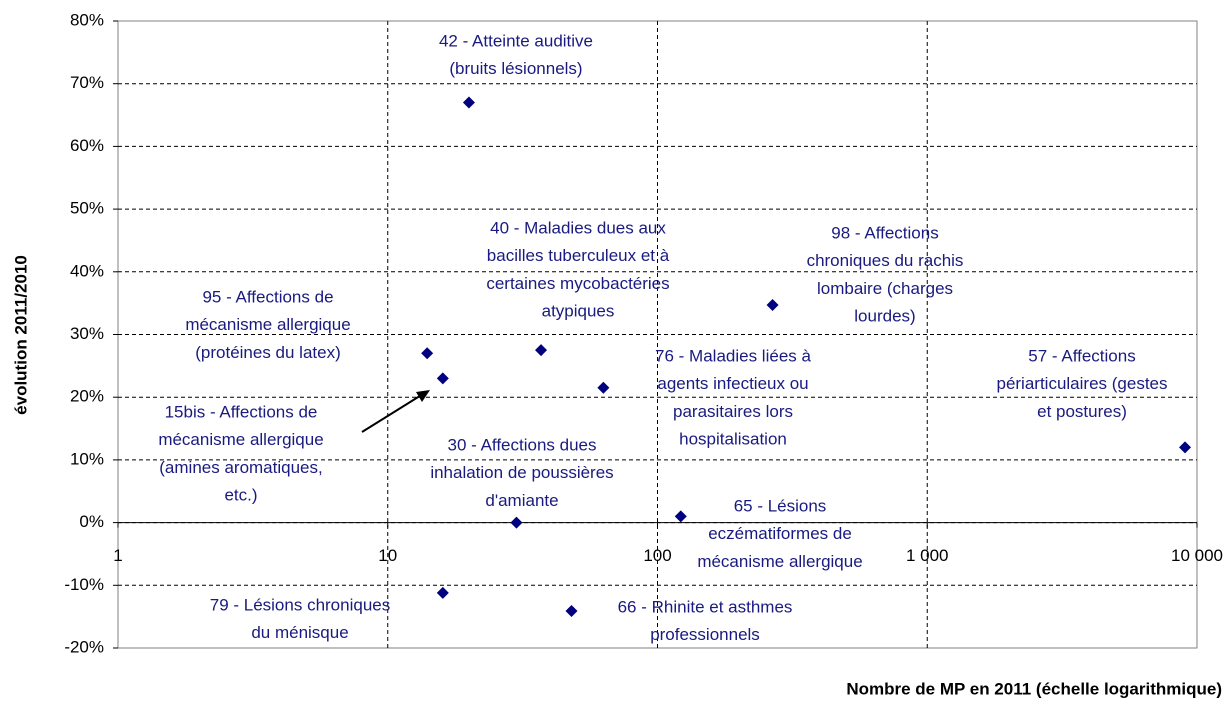 This screenshot has width=1231, height=704. Describe the element at coordinates (84, 646) in the screenshot. I see `y-tick-label: -20%` at that location.